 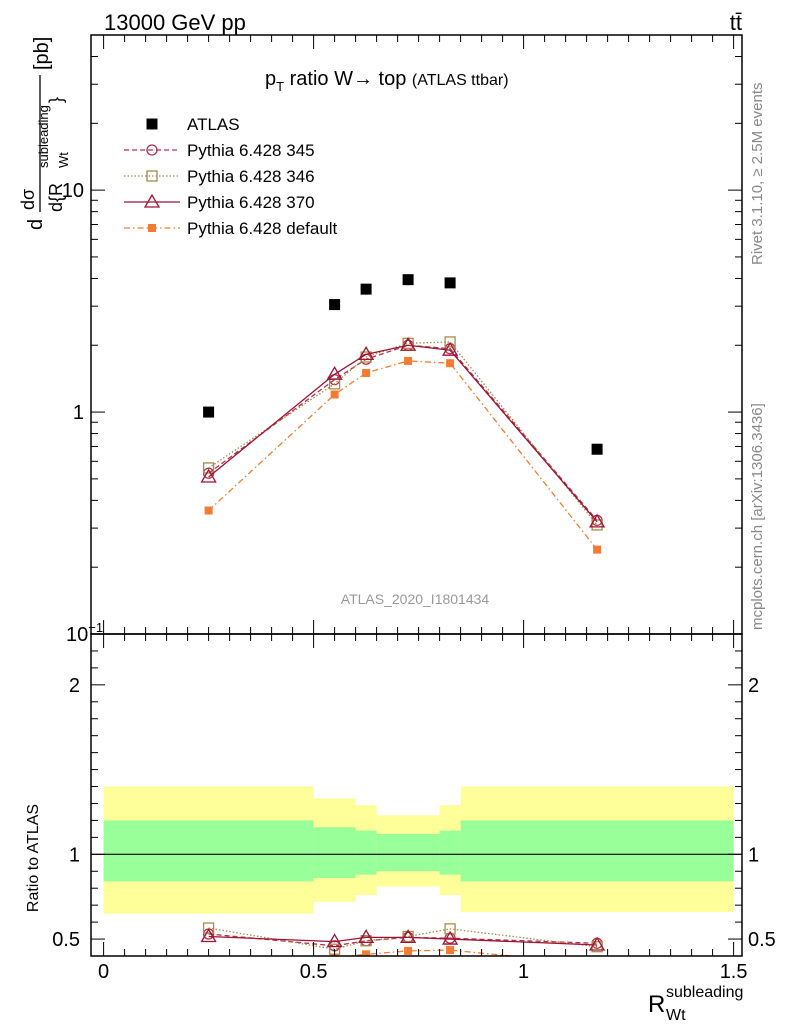 What do you see at coordinates (36, 224) in the screenshot?
I see `svg-text: d` at bounding box center [36, 224].